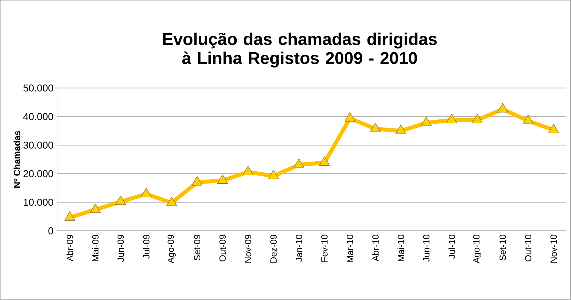 The height and width of the screenshot is (300, 571). I want to click on y-tick-label: 30.000, so click(39, 145).